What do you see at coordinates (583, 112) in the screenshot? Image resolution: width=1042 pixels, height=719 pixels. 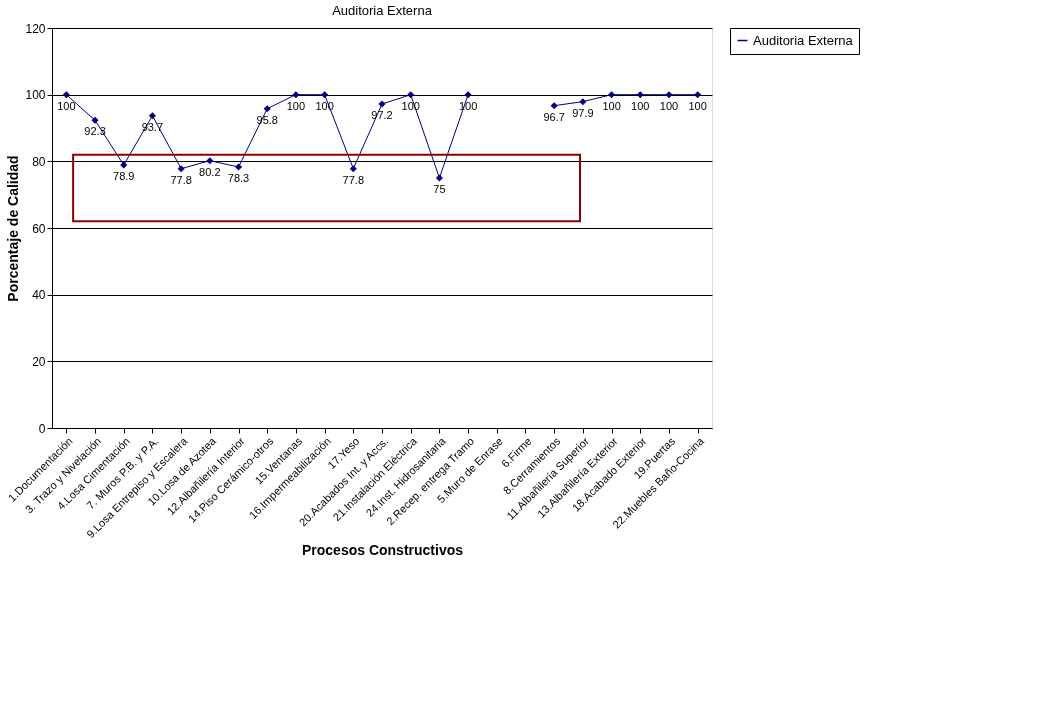 I see `data-label: 97.9` at bounding box center [583, 112].